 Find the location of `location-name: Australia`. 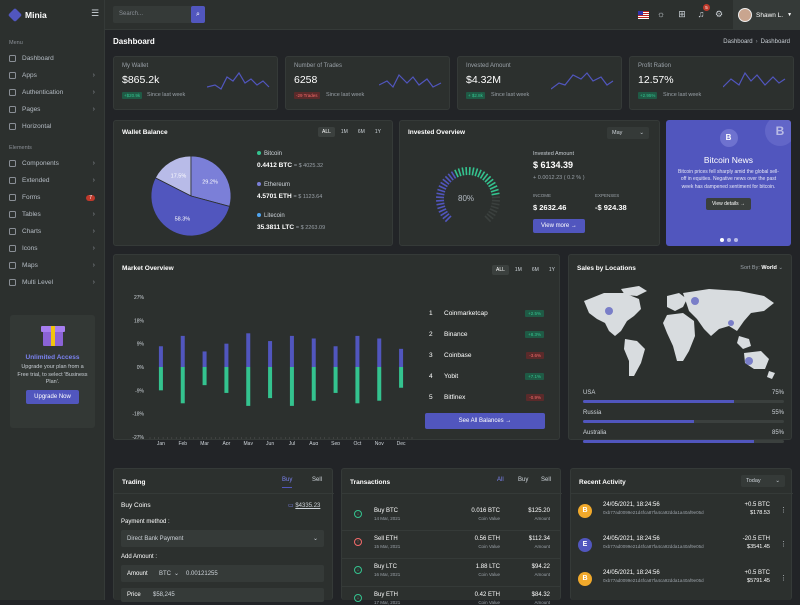

location-name: Australia is located at coordinates (594, 433).